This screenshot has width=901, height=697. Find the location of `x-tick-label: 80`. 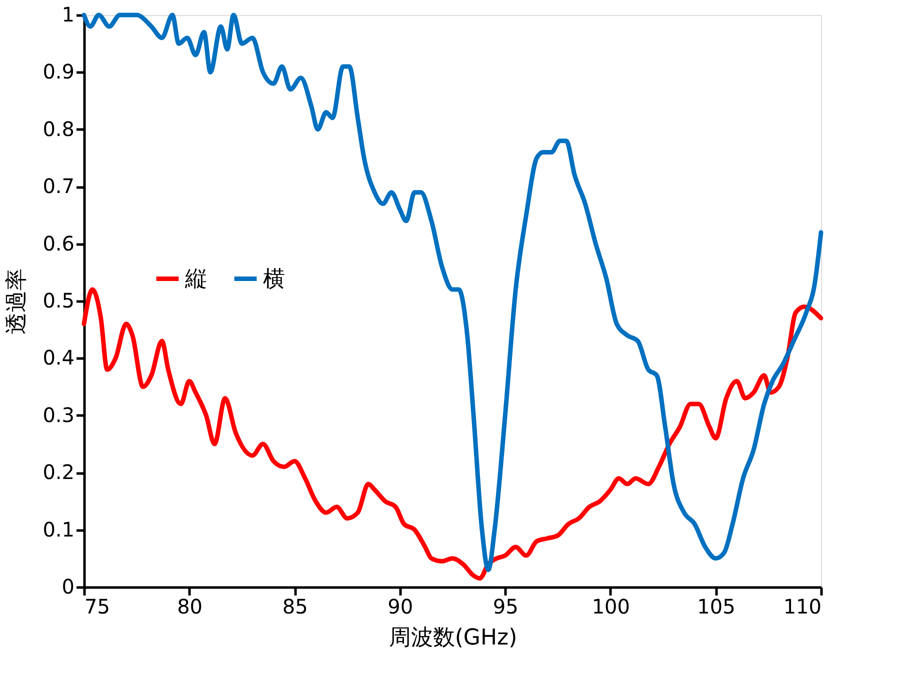

x-tick-label: 80 is located at coordinates (190, 606).